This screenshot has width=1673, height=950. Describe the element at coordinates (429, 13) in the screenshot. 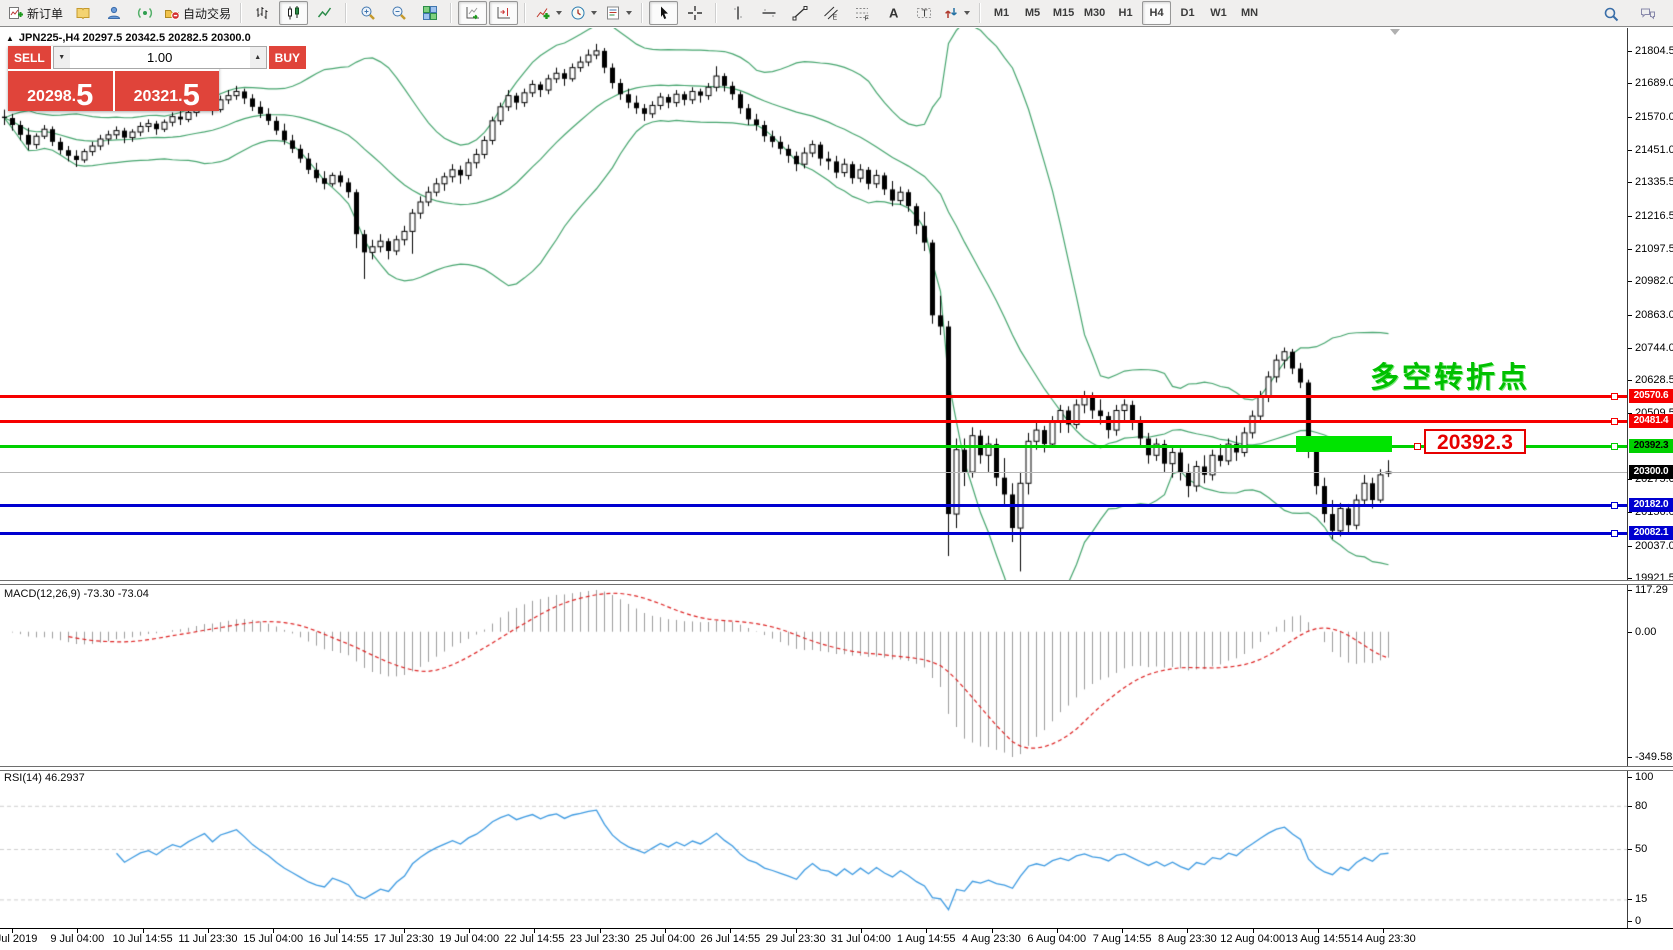

I see `tile-windows-button` at that location.